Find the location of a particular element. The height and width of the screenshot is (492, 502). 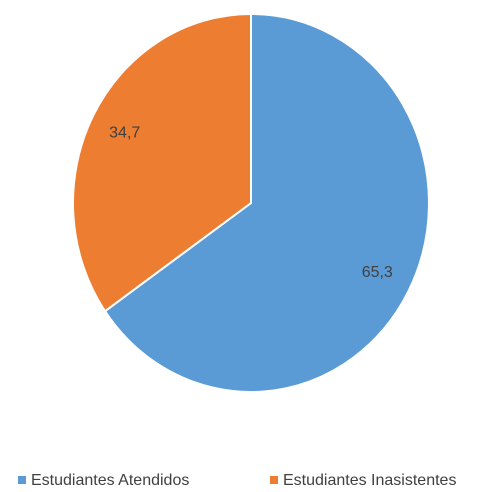

data-label: 65,3 is located at coordinates (377, 272).